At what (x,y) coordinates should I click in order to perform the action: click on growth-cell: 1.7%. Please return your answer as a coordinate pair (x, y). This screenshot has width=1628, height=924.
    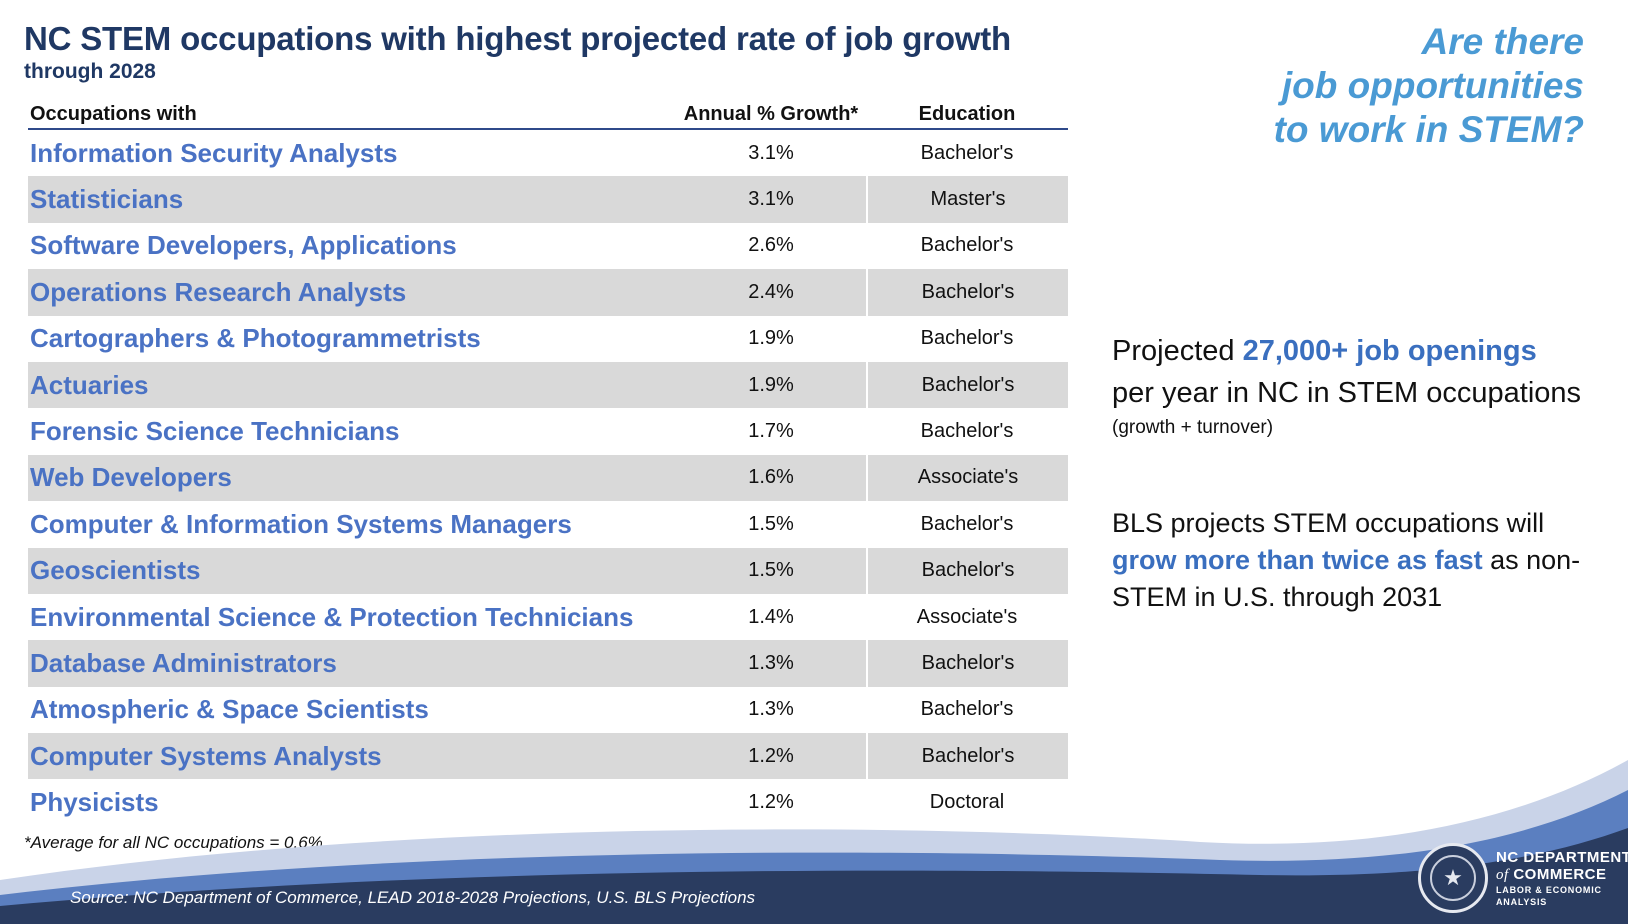
    Looking at the image, I should click on (771, 431).